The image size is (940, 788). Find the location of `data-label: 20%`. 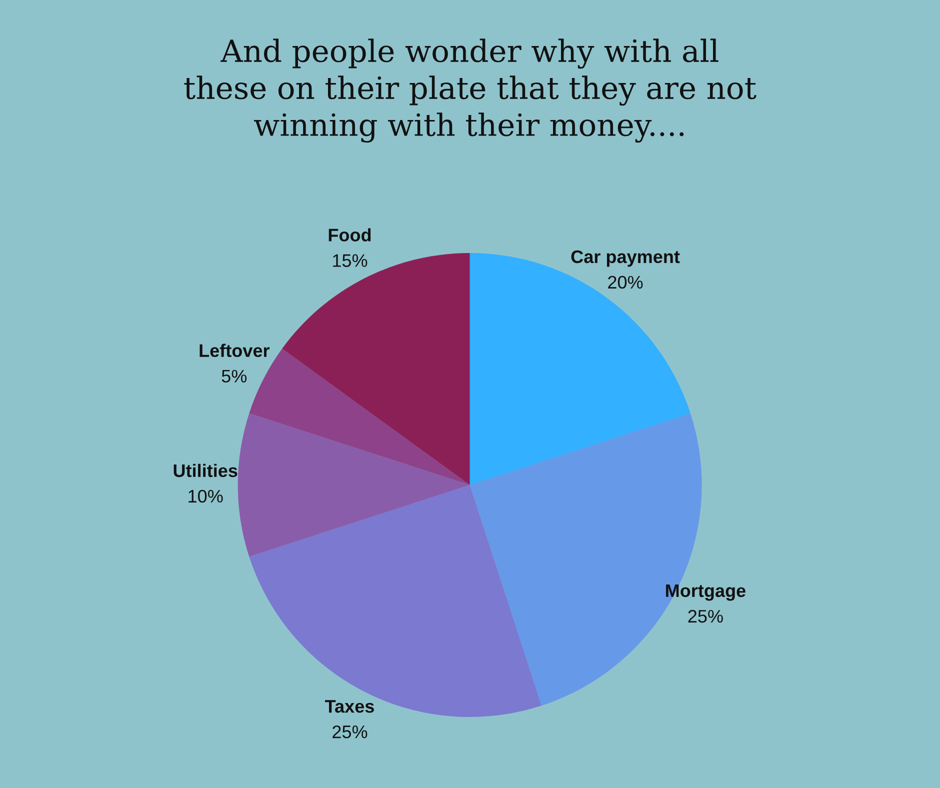

data-label: 20% is located at coordinates (625, 282).